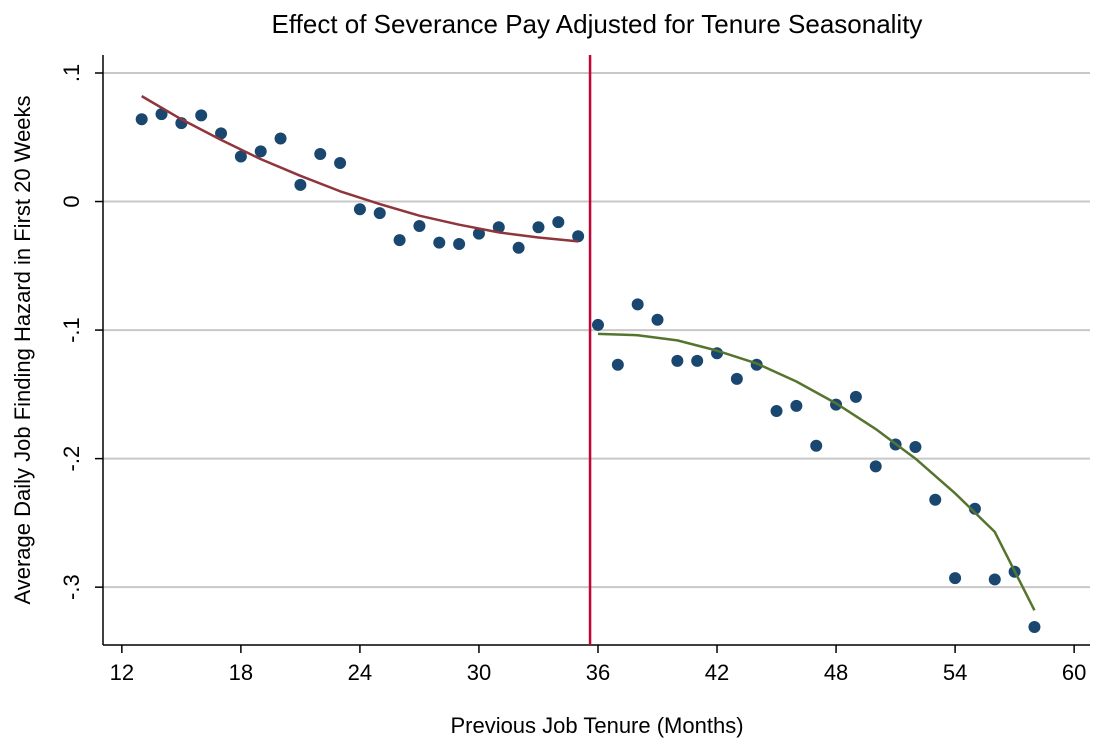 This screenshot has height=747, width=1094. Describe the element at coordinates (836, 672) in the screenshot. I see `x-tick-label: 48` at that location.